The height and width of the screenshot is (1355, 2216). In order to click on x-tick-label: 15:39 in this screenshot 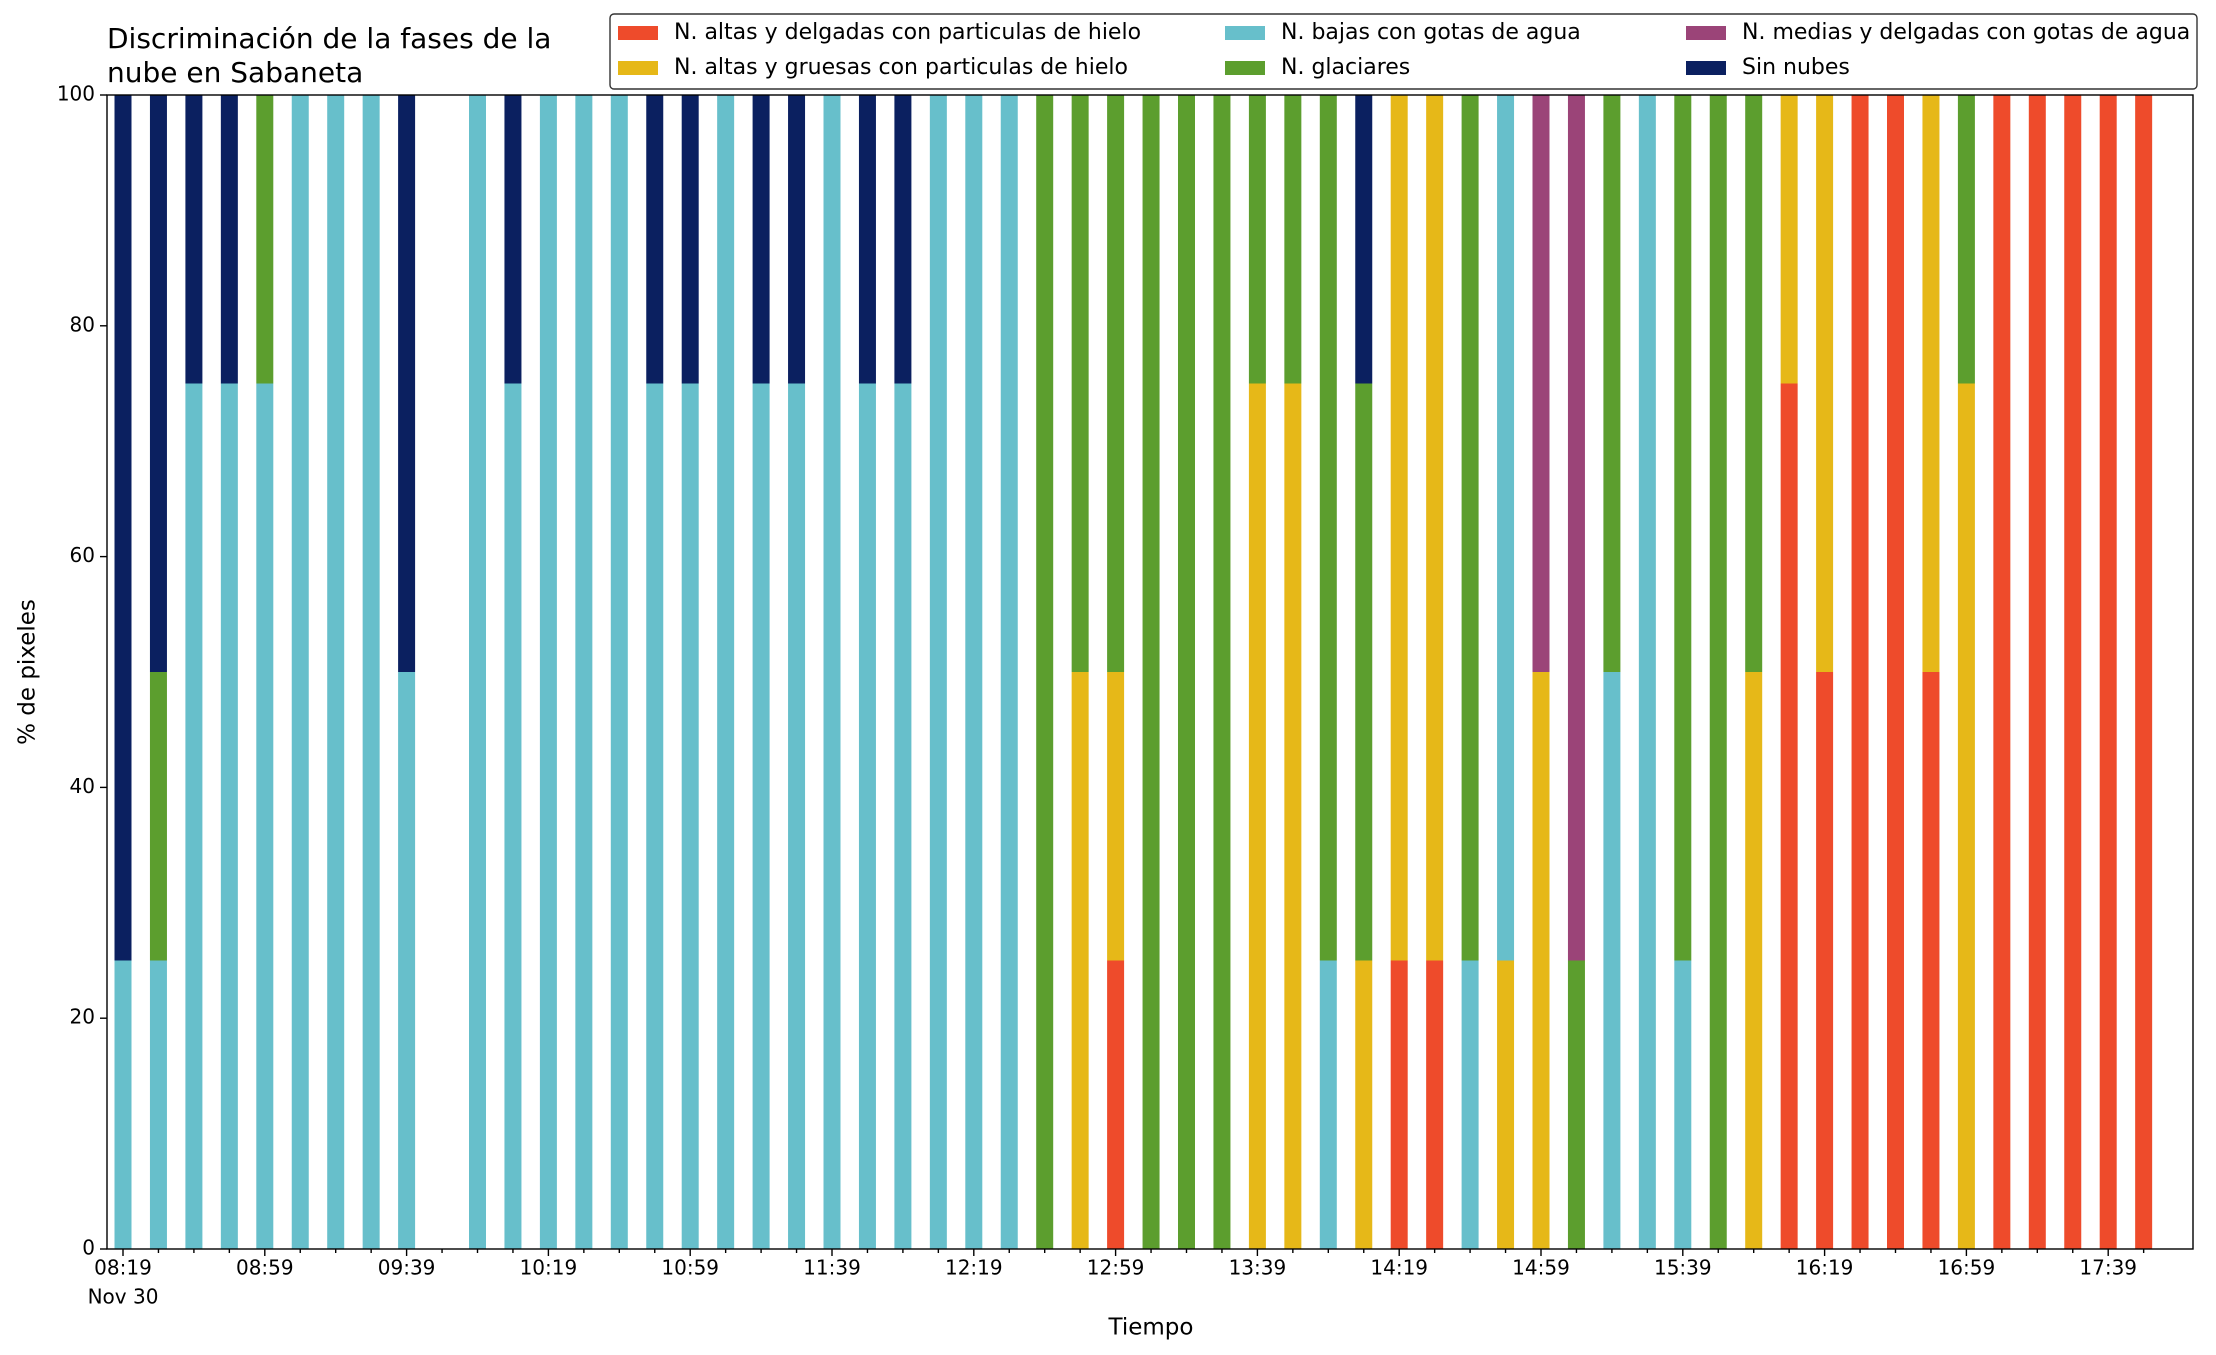, I will do `click(1683, 1268)`.